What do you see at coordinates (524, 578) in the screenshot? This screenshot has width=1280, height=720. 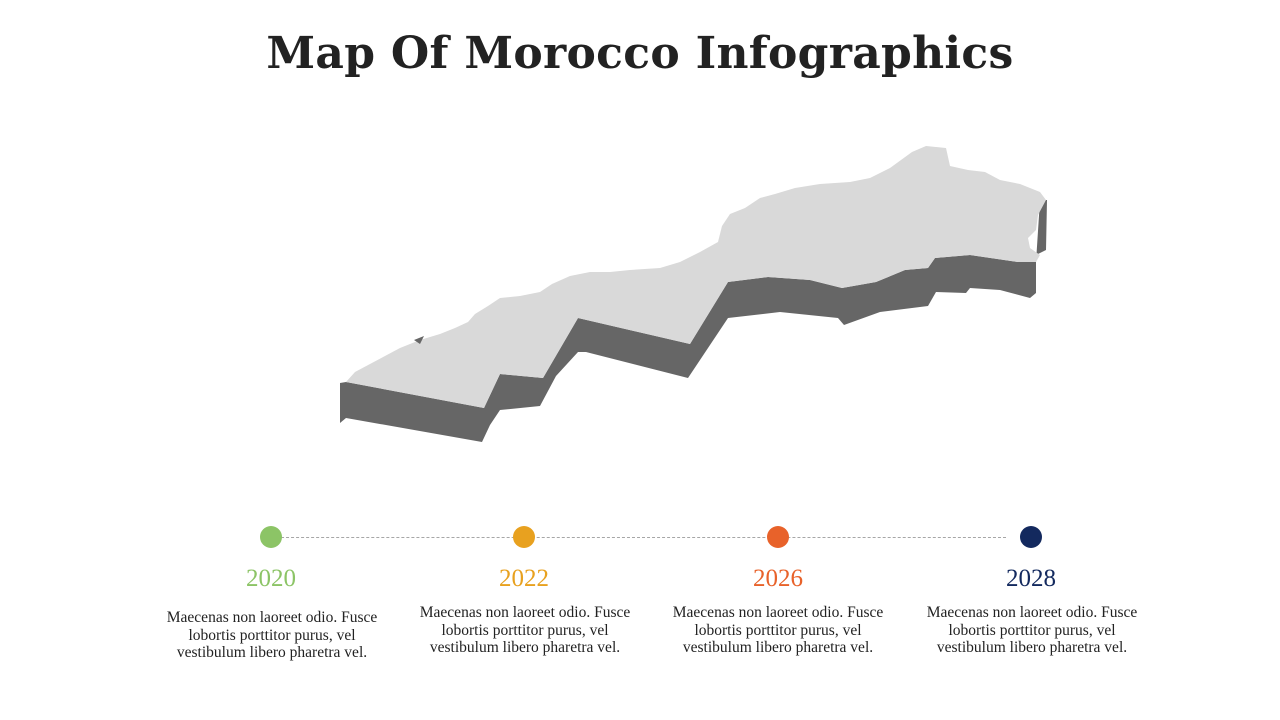 I see `timeline-year-2022: 2022` at bounding box center [524, 578].